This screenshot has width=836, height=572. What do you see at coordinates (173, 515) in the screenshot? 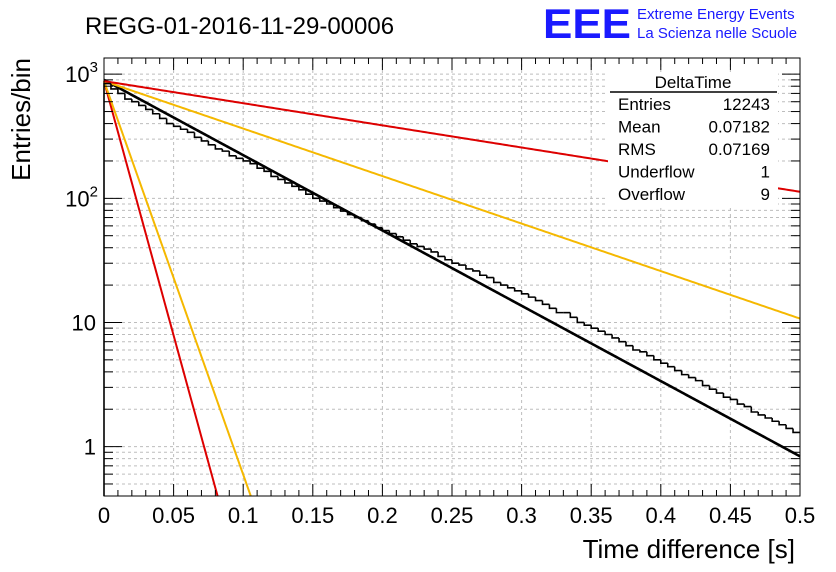
I see `x-tick-label: 0.05` at bounding box center [173, 515].